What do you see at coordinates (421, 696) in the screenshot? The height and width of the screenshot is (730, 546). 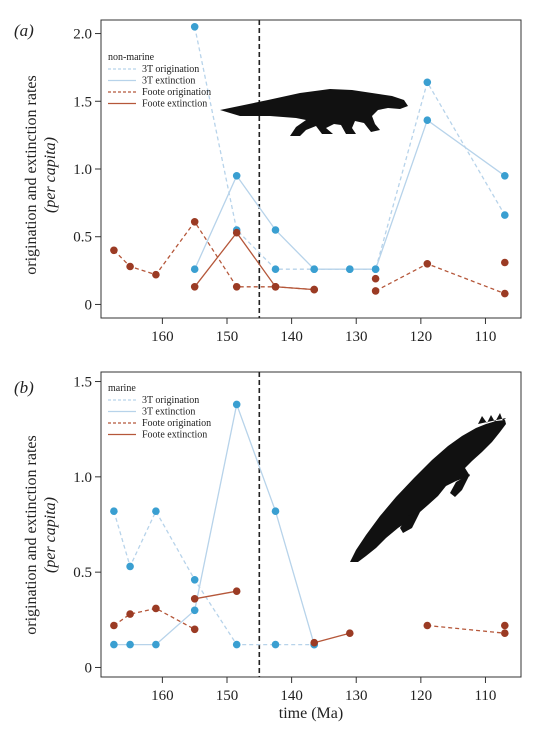 I see `panel-b-x-tick-label: 120` at bounding box center [421, 696].